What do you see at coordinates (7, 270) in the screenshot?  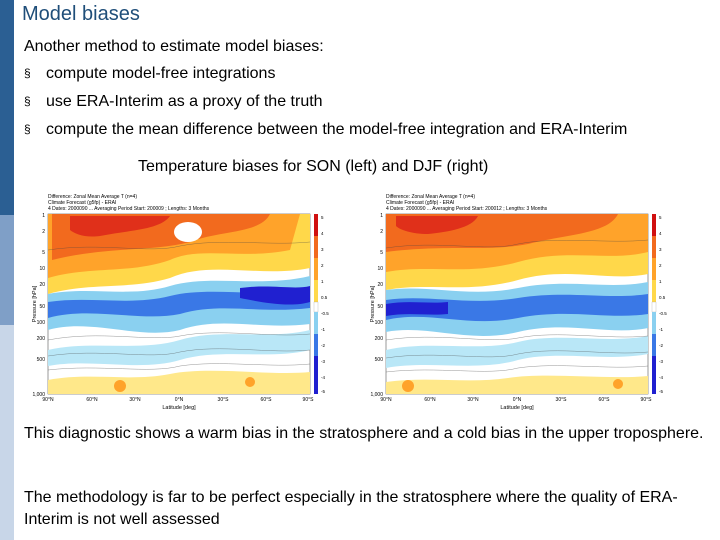 I see `slide-side-accent-bar` at bounding box center [7, 270].